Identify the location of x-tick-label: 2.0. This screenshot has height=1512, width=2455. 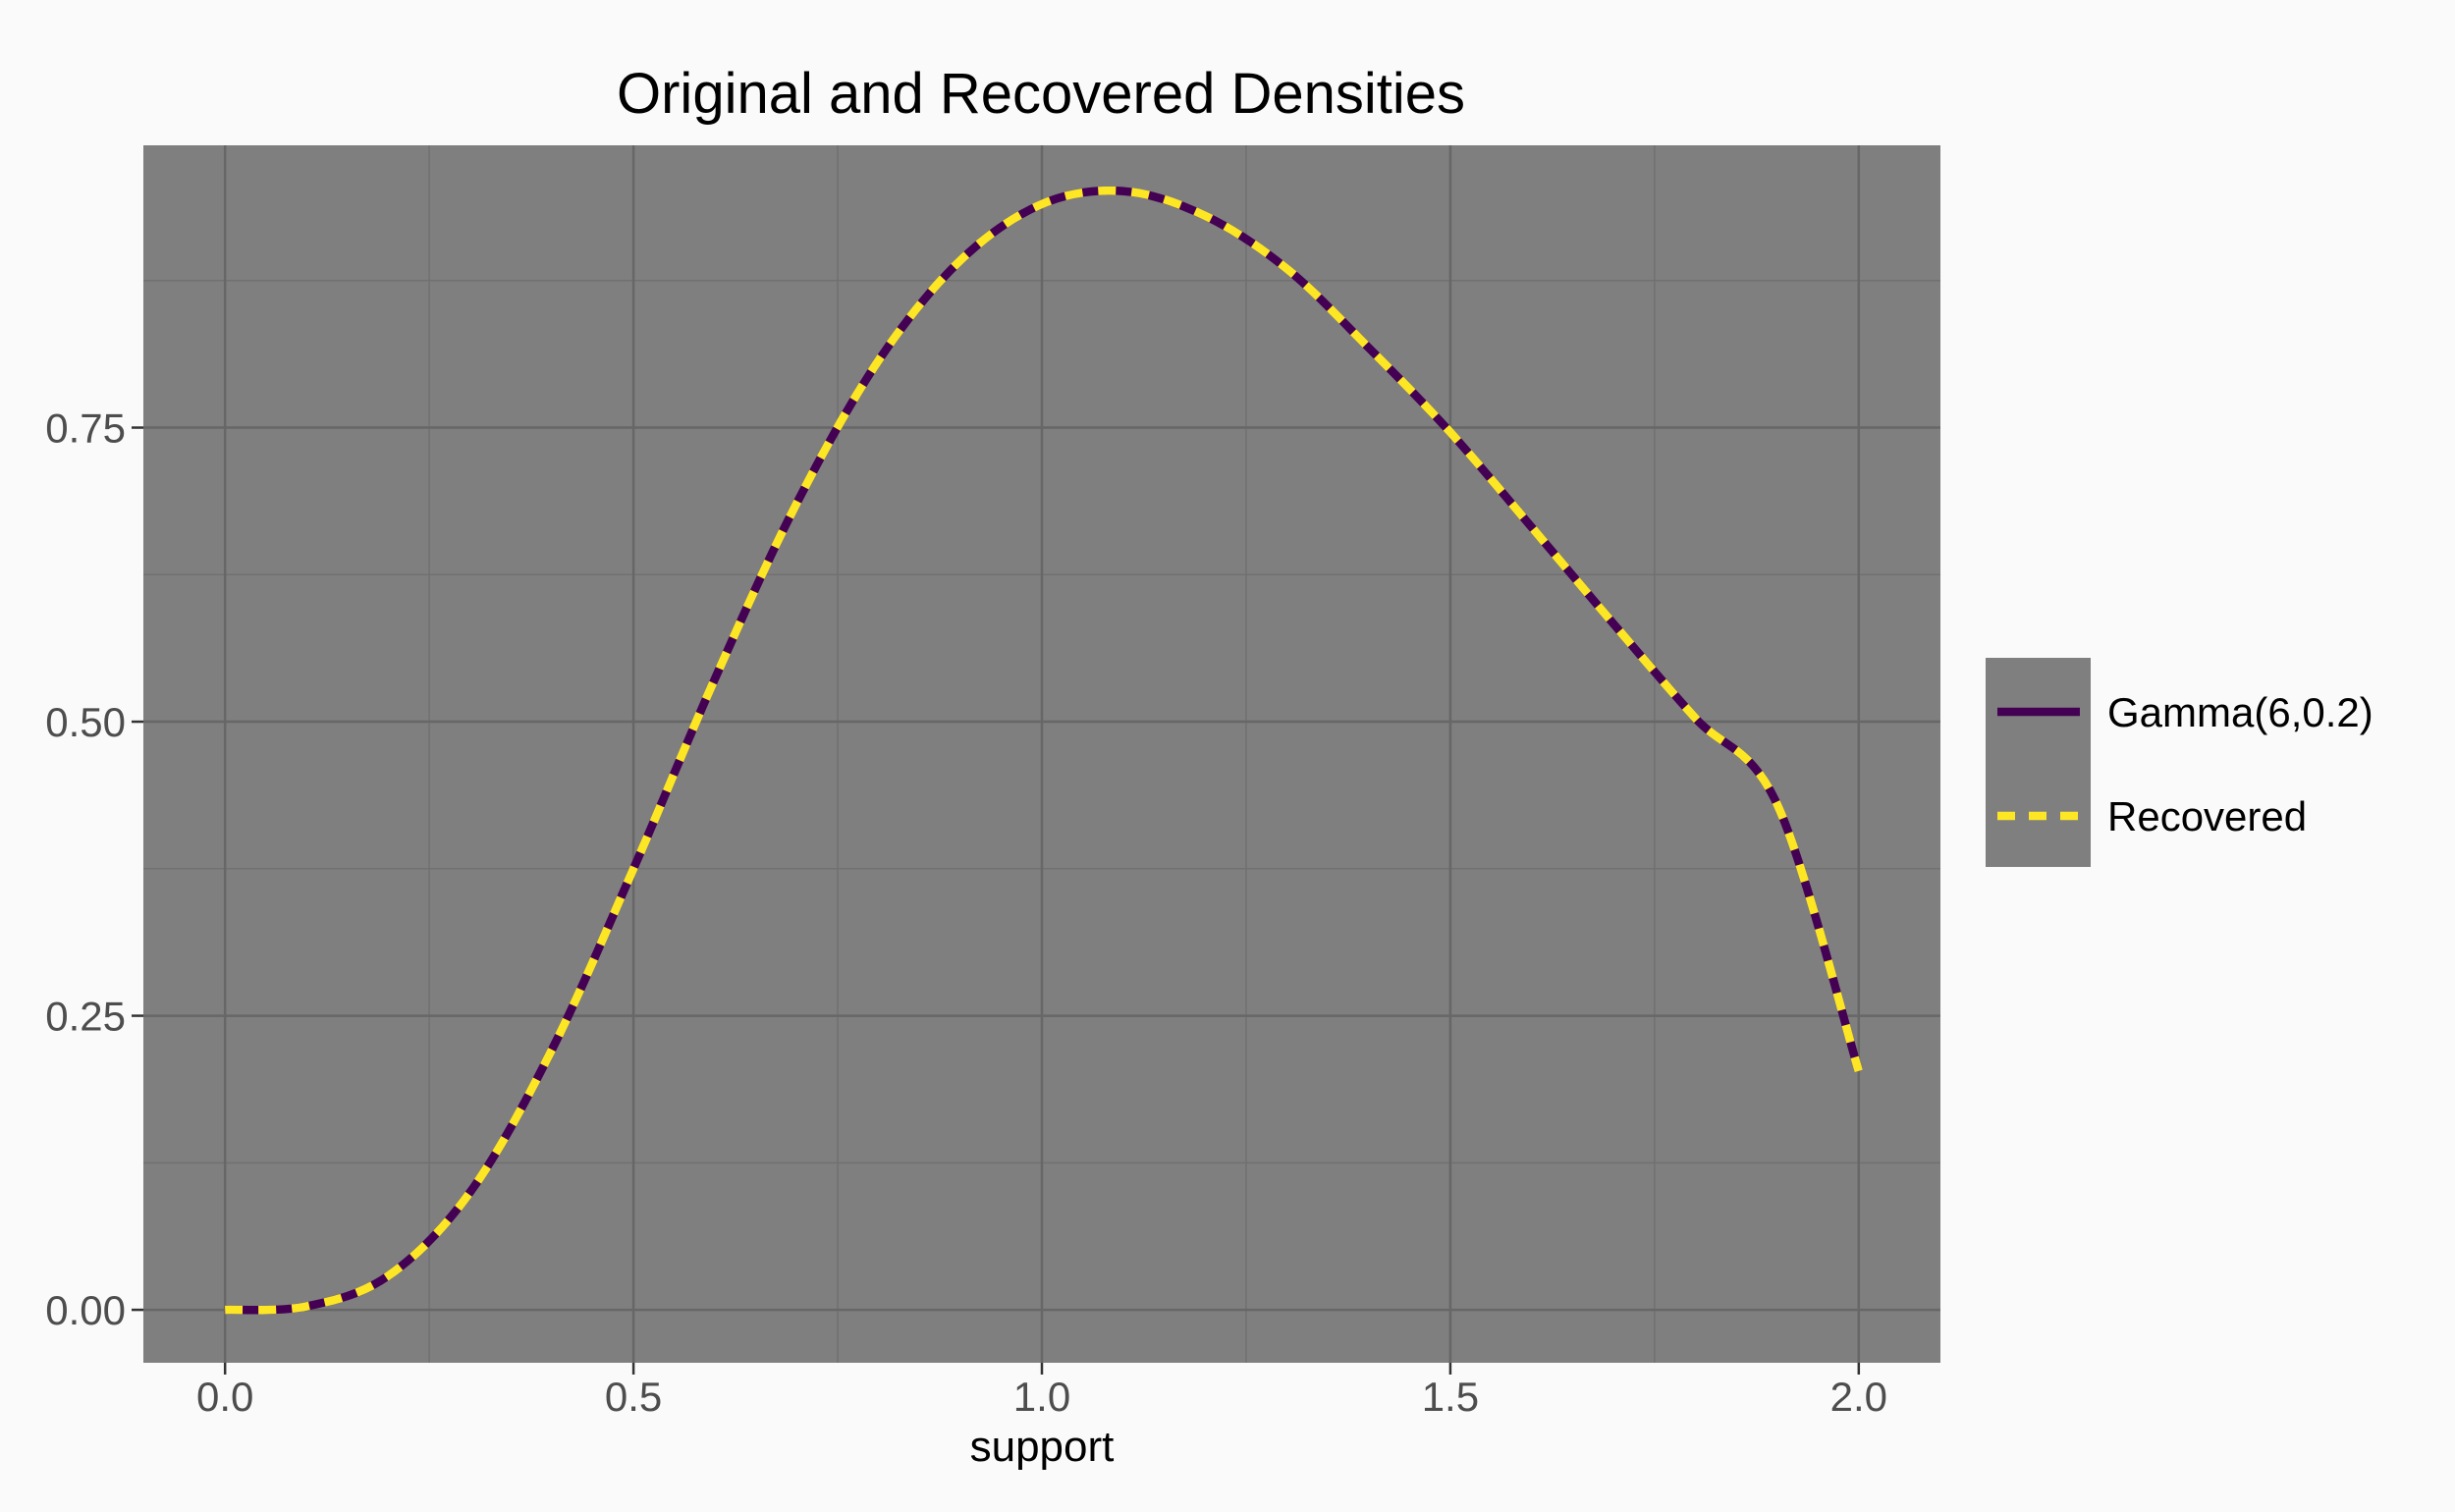
(1858, 1397).